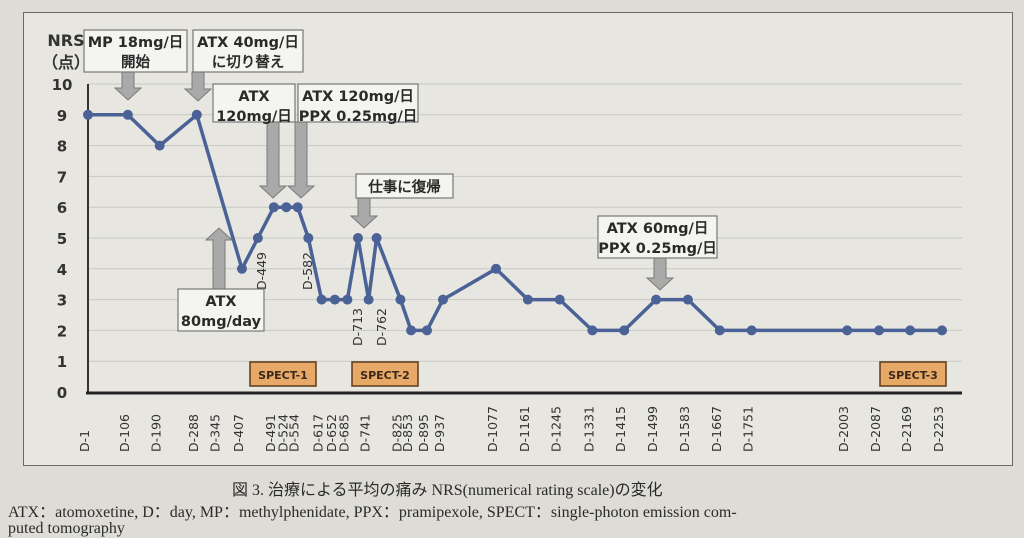 This screenshot has height=538, width=1024. I want to click on x-tick-label: D-288, so click(193, 433).